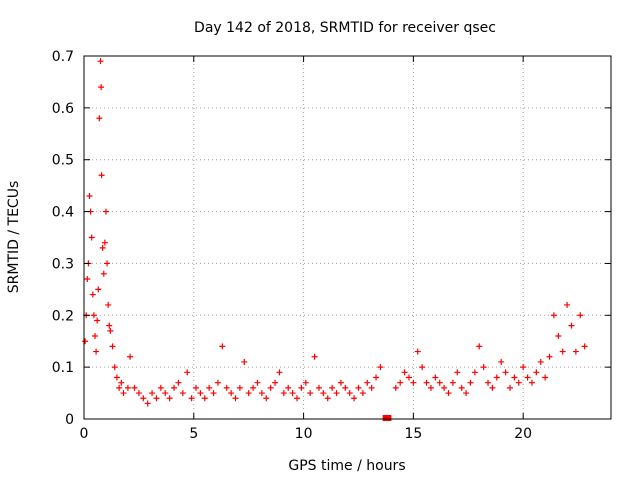 The width and height of the screenshot is (640, 480). I want to click on y-tick-label: 0.2, so click(63, 316).